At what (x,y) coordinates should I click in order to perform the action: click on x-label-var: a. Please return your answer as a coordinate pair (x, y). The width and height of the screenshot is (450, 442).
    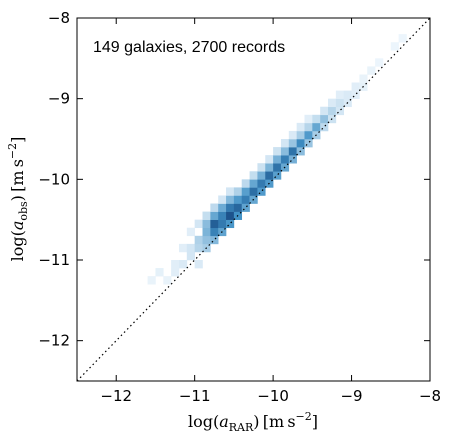
    Looking at the image, I should click on (224, 421).